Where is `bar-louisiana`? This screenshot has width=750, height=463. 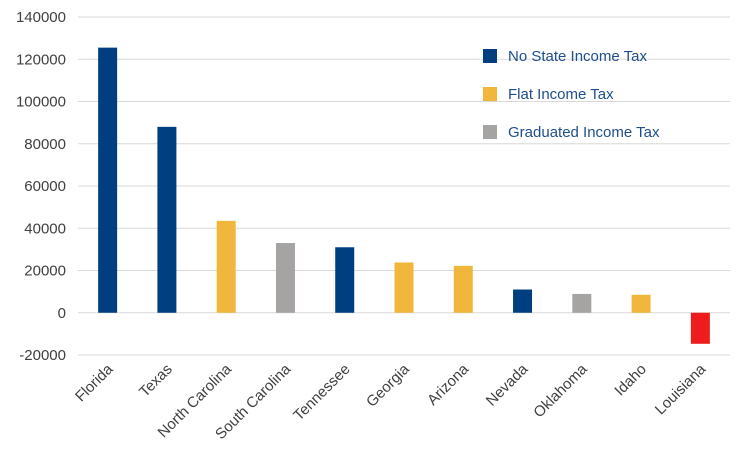
bar-louisiana is located at coordinates (700, 328).